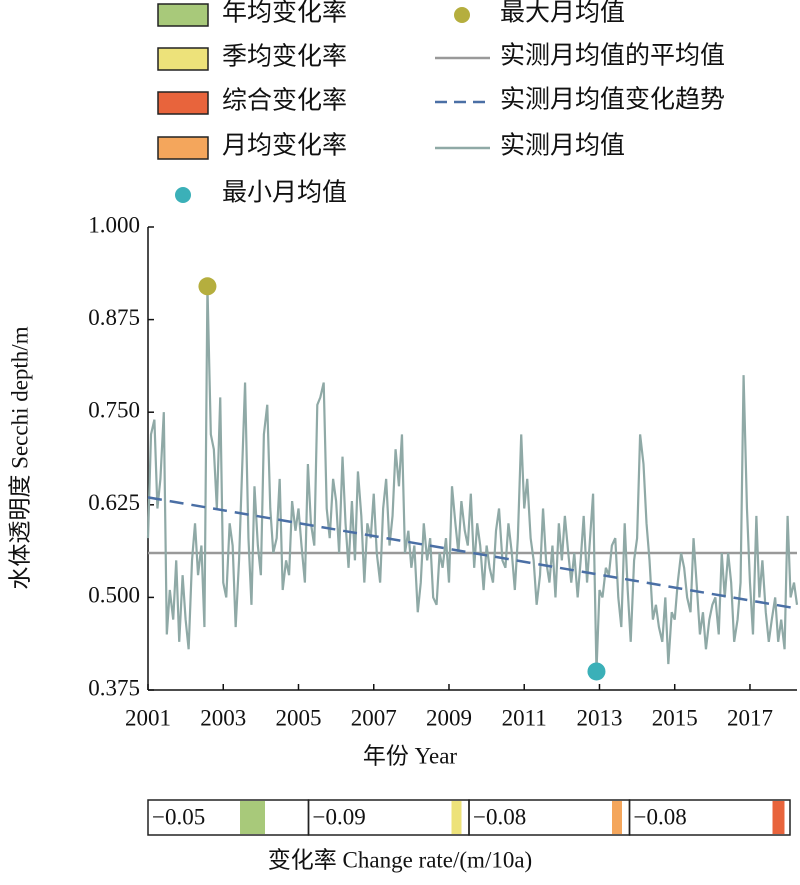  I want to click on x-tick-label: 2005, so click(298, 717).